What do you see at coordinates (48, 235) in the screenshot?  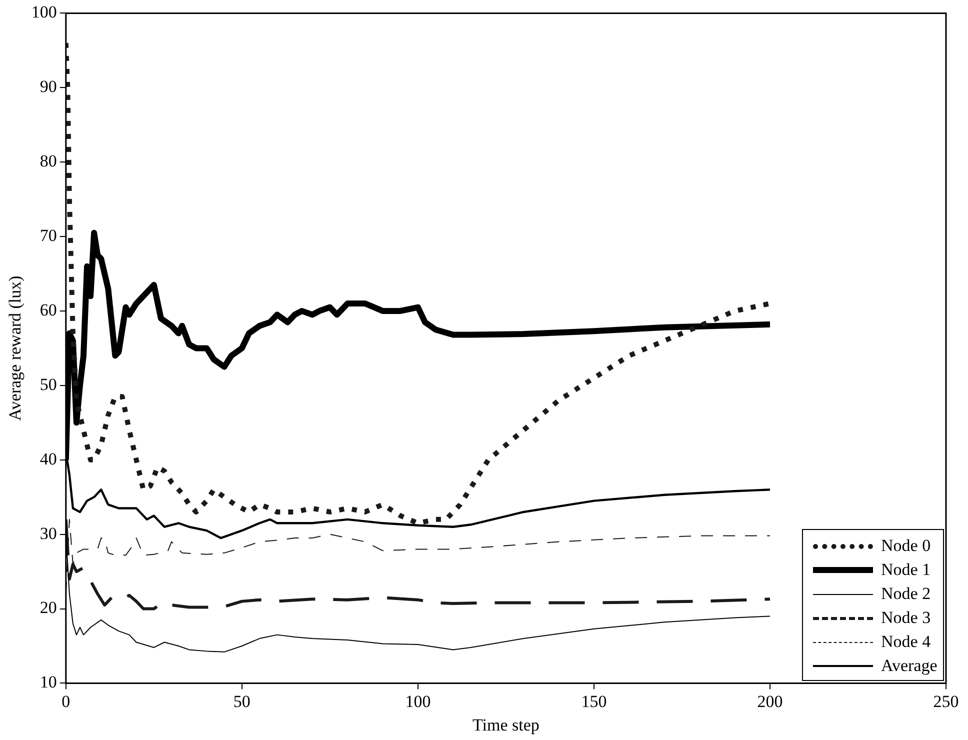 I see `y-tick-label: 70` at bounding box center [48, 235].